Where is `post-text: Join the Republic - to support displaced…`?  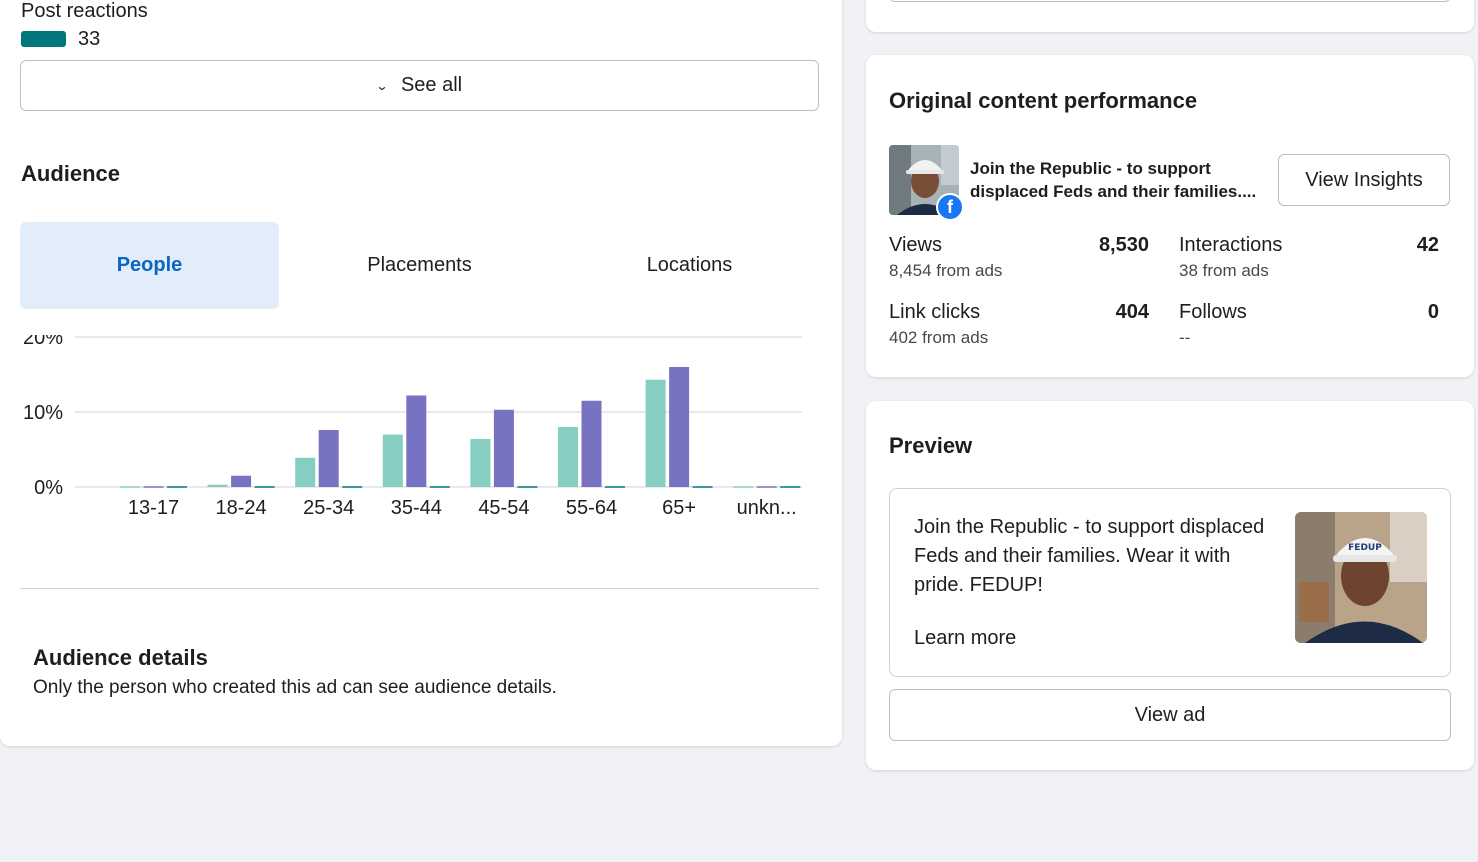
post-text: Join the Republic - to support displaced… is located at coordinates (1113, 180).